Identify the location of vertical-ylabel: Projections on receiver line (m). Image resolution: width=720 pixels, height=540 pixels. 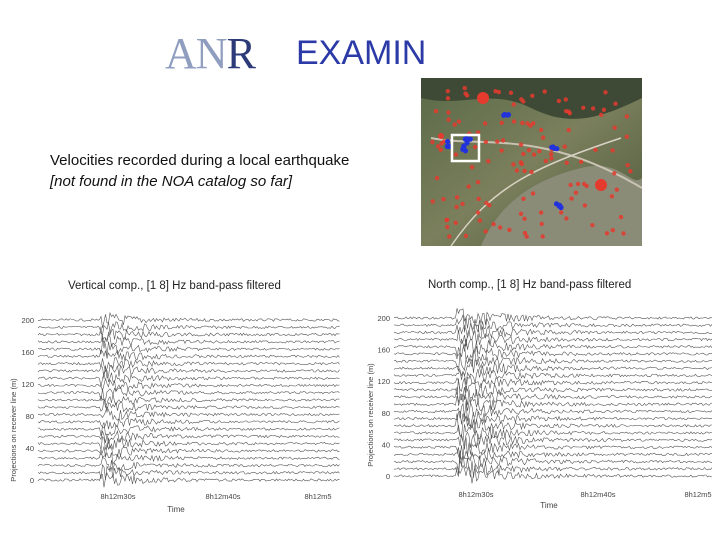
(13, 430).